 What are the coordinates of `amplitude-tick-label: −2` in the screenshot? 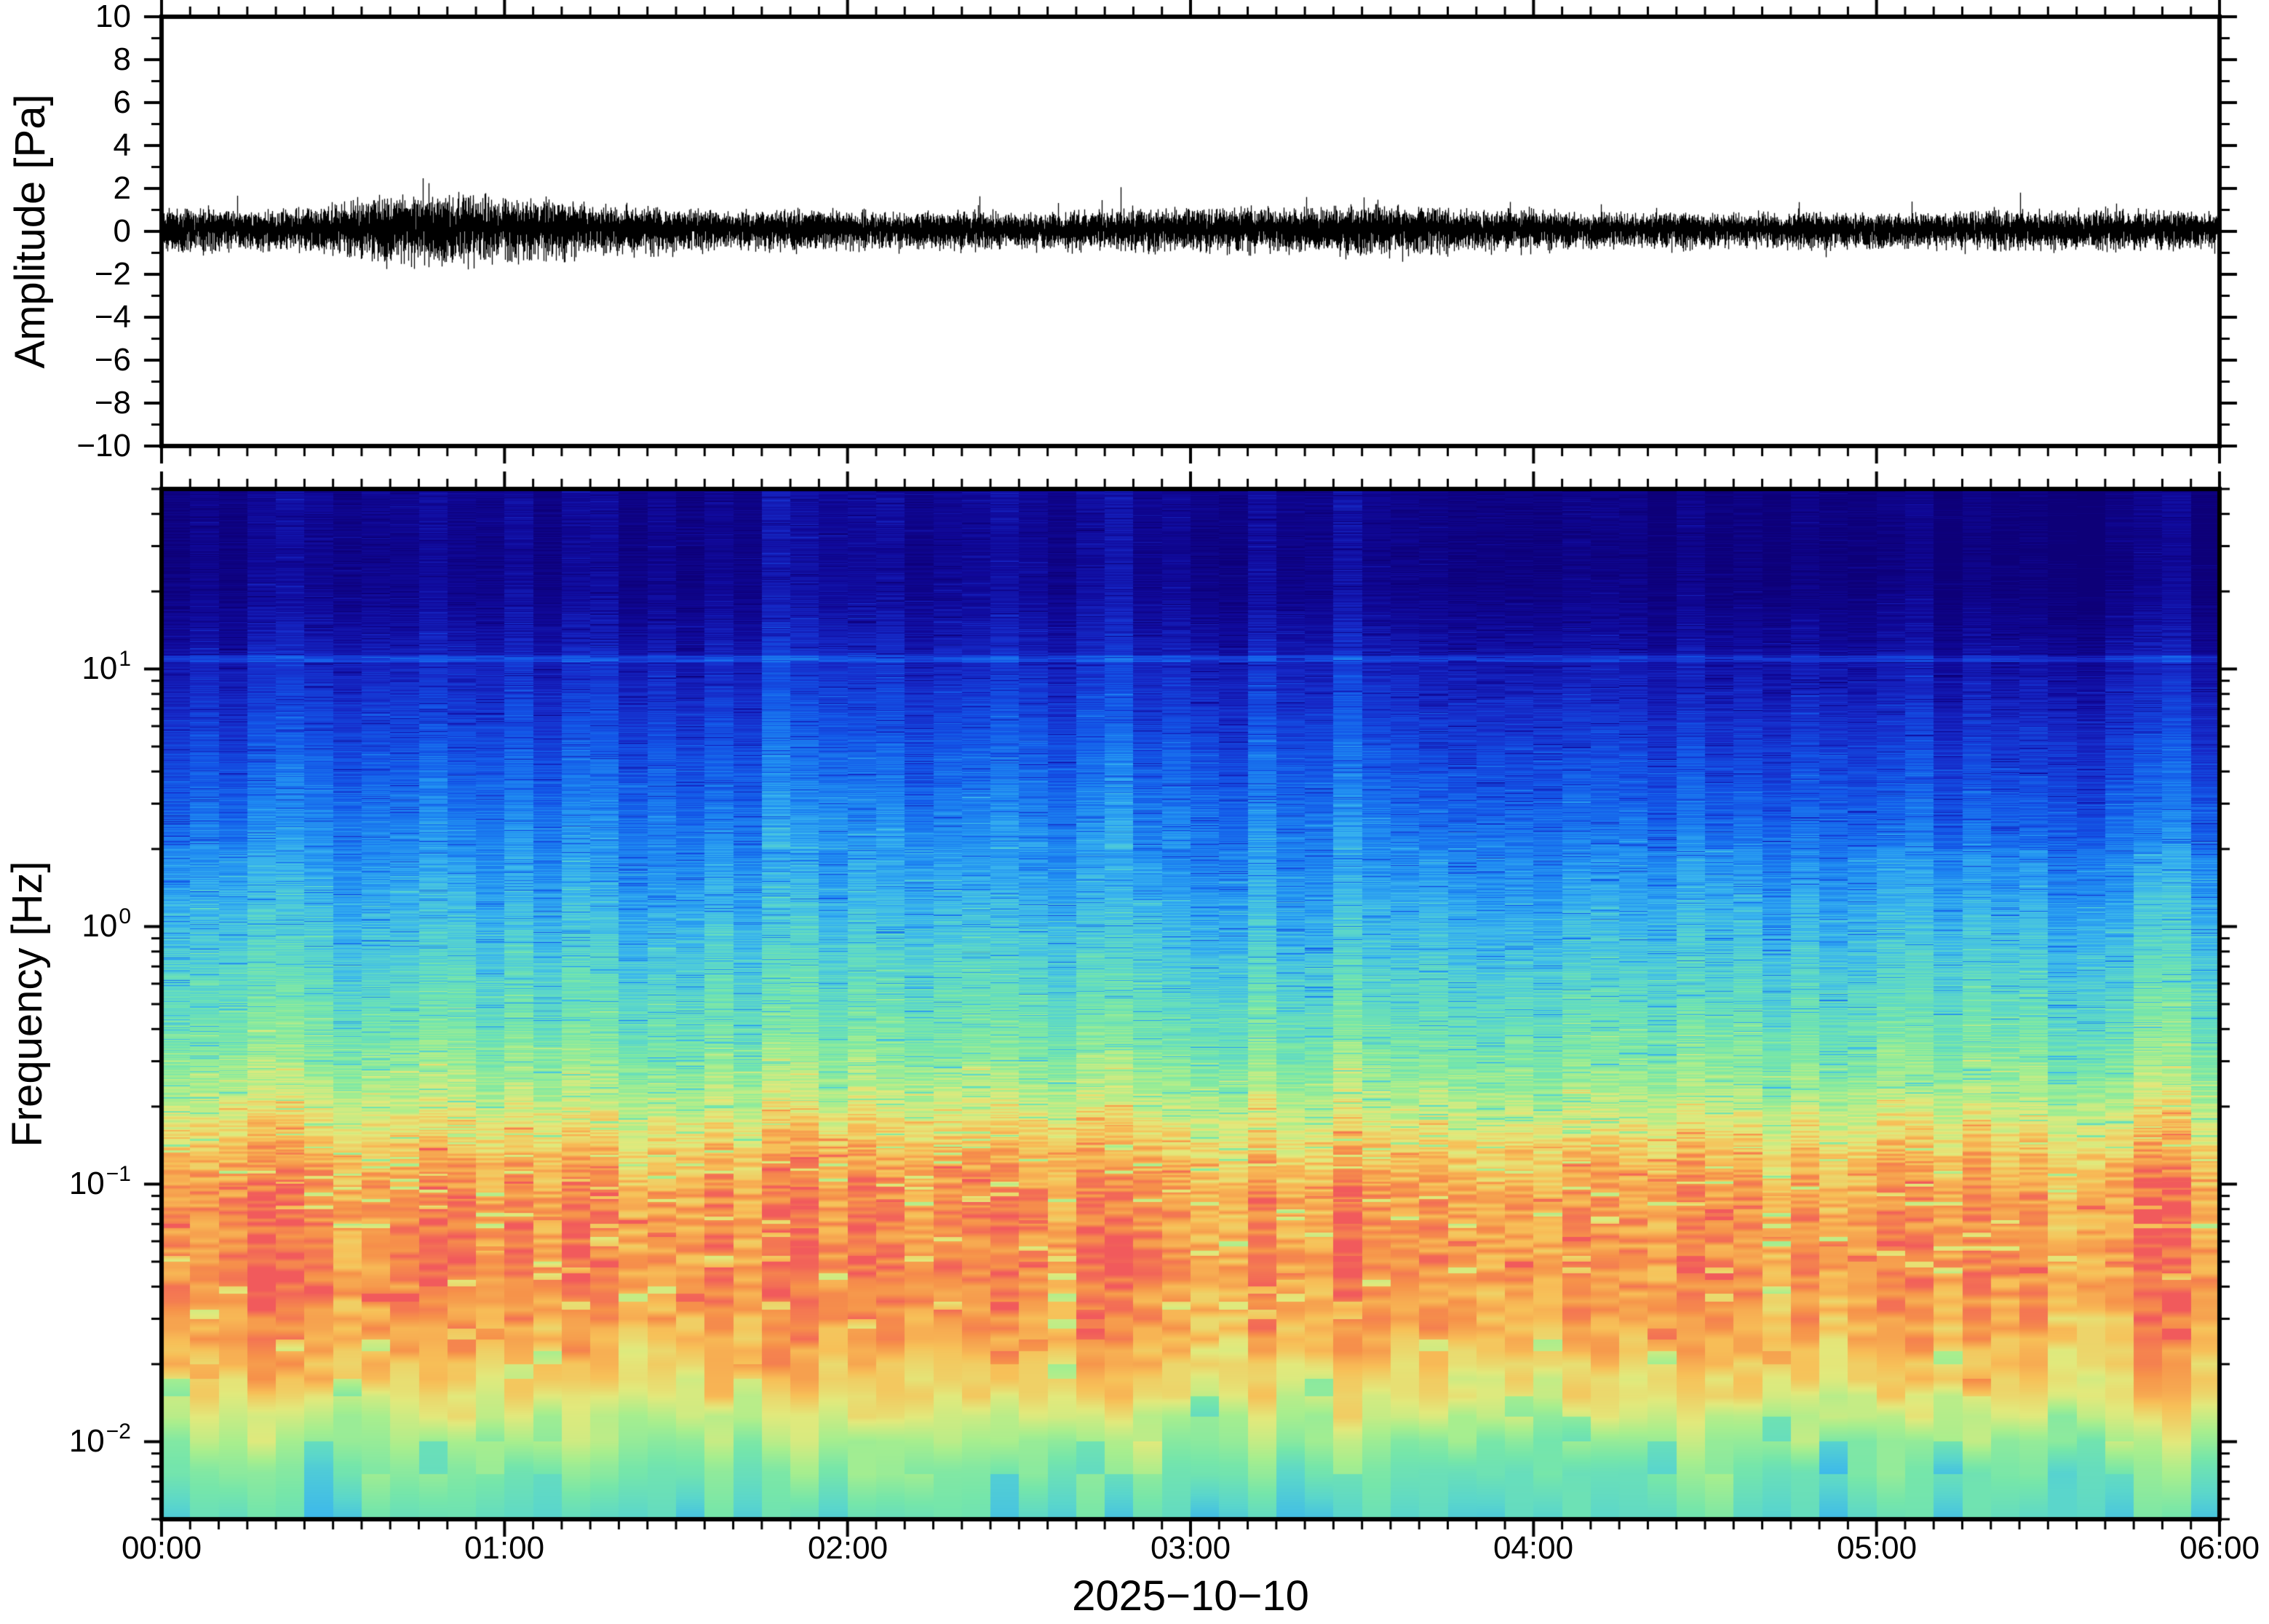 It's located at (112, 274).